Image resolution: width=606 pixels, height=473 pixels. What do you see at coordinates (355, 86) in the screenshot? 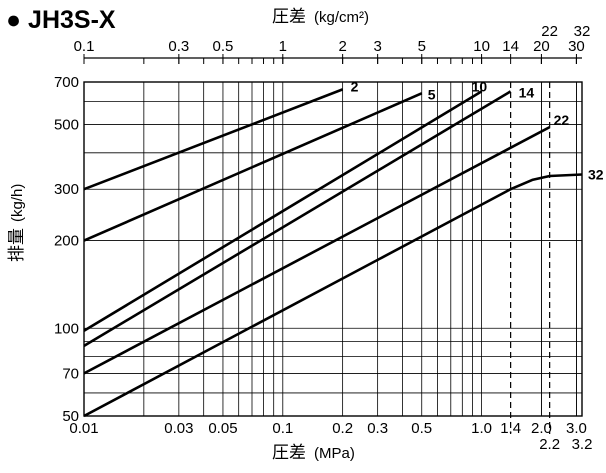
I see `series-label-2: 2` at bounding box center [355, 86].